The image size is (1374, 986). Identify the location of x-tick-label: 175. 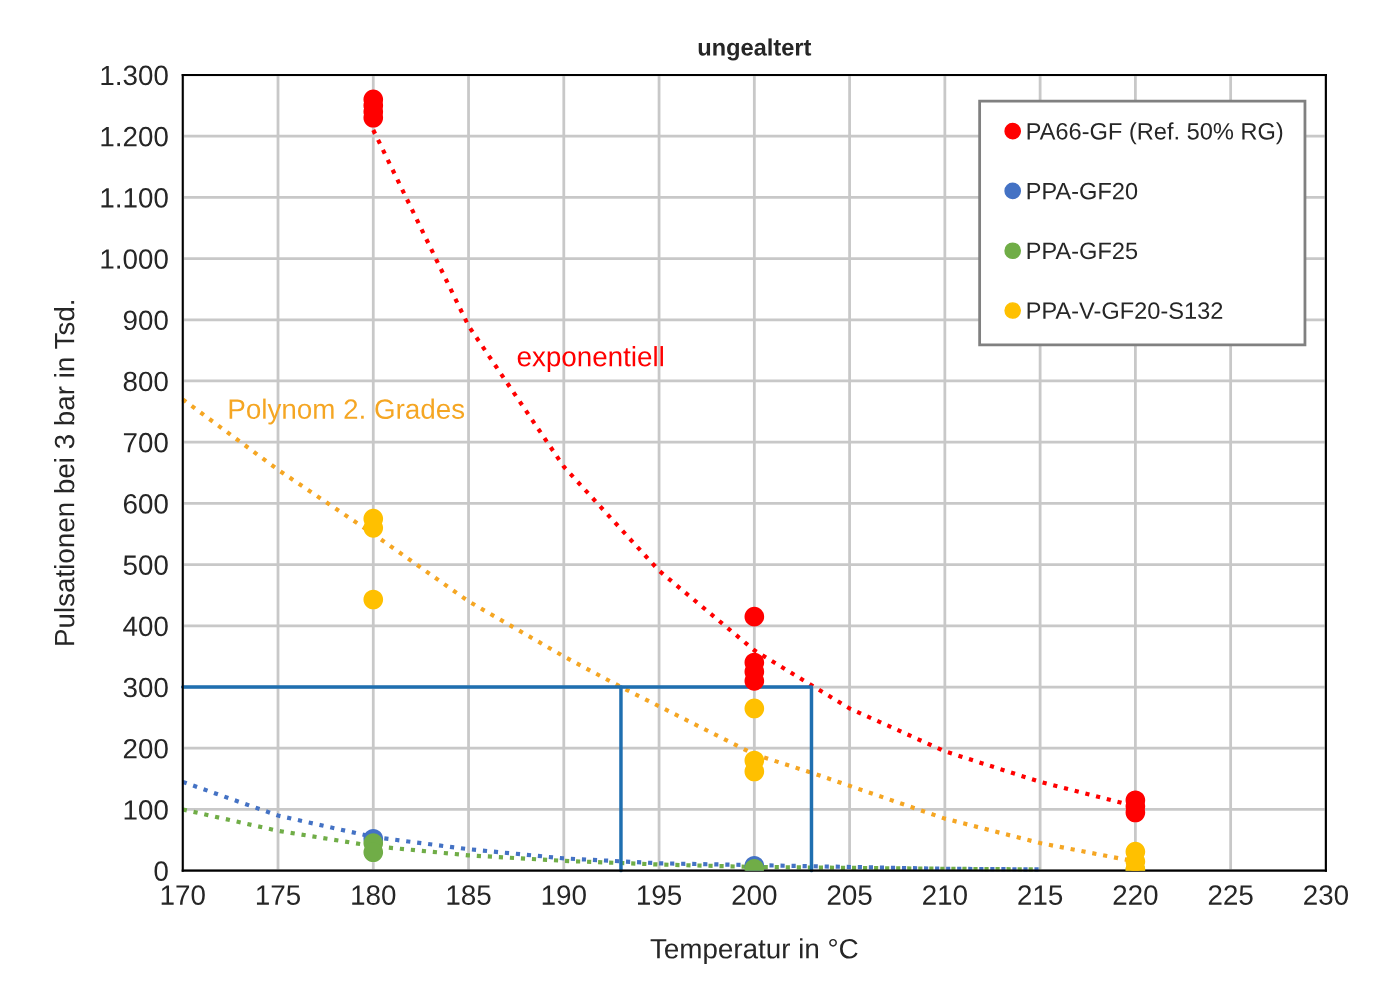
(278, 895).